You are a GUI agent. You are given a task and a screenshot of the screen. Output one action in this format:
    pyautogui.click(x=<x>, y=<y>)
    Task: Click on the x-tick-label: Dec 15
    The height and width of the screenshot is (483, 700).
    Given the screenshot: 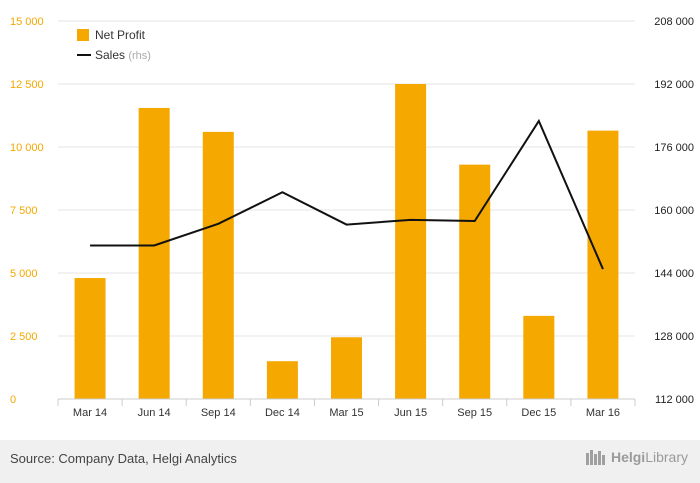 What is the action you would take?
    pyautogui.click(x=538, y=413)
    